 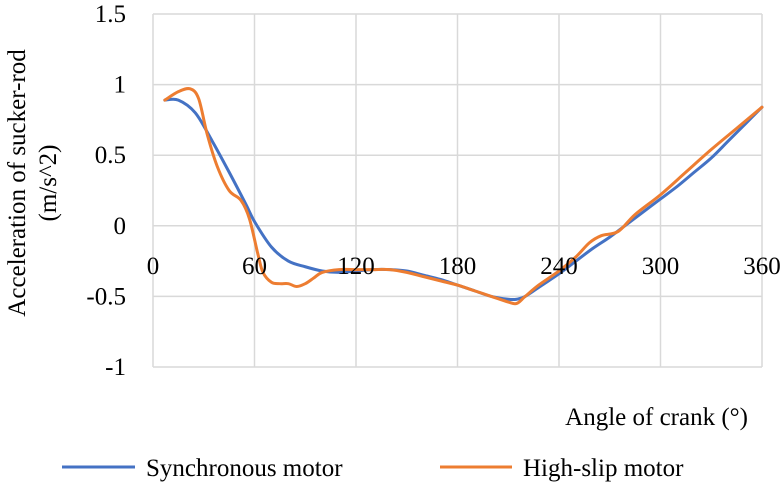 What do you see at coordinates (373, 468) in the screenshot?
I see `legend: Synchronous motor High-slip motor` at bounding box center [373, 468].